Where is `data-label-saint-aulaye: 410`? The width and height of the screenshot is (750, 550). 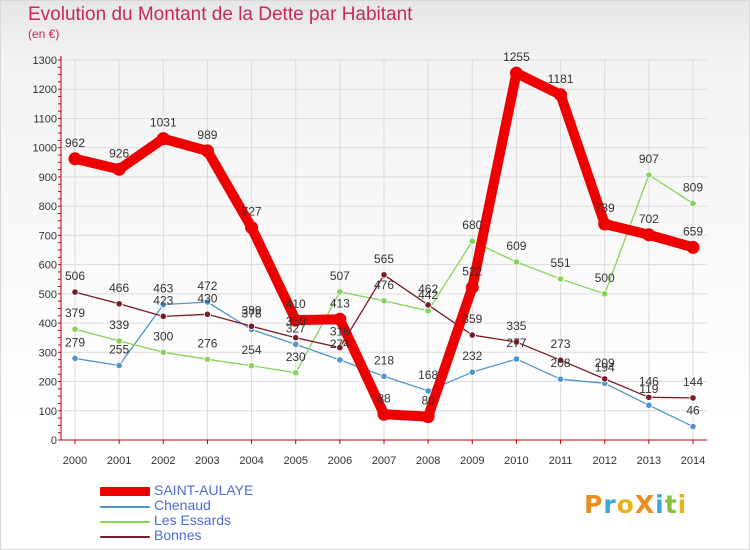 data-label-saint-aulaye: 410 is located at coordinates (296, 304).